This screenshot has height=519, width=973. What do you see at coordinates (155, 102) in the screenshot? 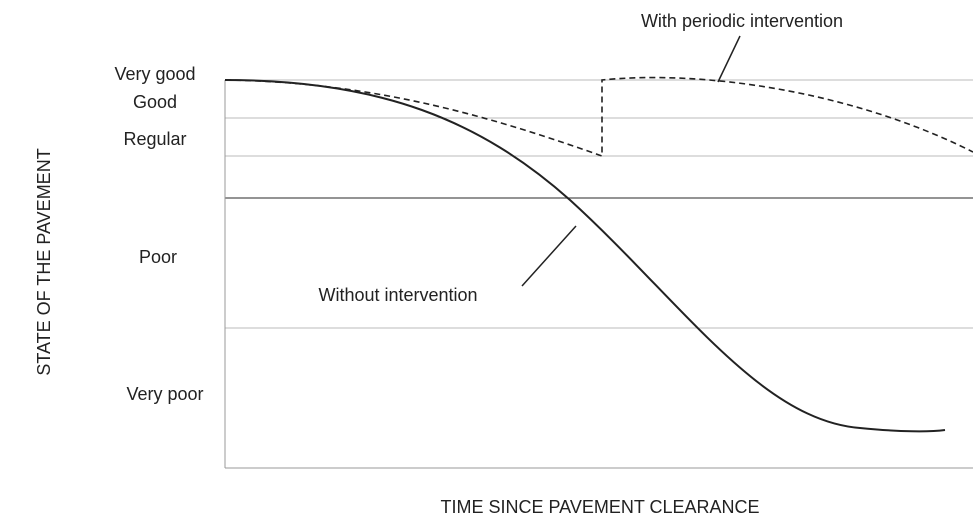
I see `level-label: Good` at bounding box center [155, 102].